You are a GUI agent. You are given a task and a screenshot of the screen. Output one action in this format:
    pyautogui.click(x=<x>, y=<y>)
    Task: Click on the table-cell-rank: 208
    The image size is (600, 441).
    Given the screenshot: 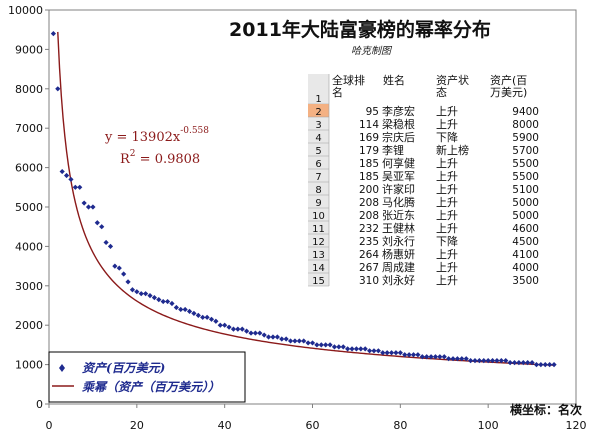 What is the action you would take?
    pyautogui.click(x=369, y=216)
    